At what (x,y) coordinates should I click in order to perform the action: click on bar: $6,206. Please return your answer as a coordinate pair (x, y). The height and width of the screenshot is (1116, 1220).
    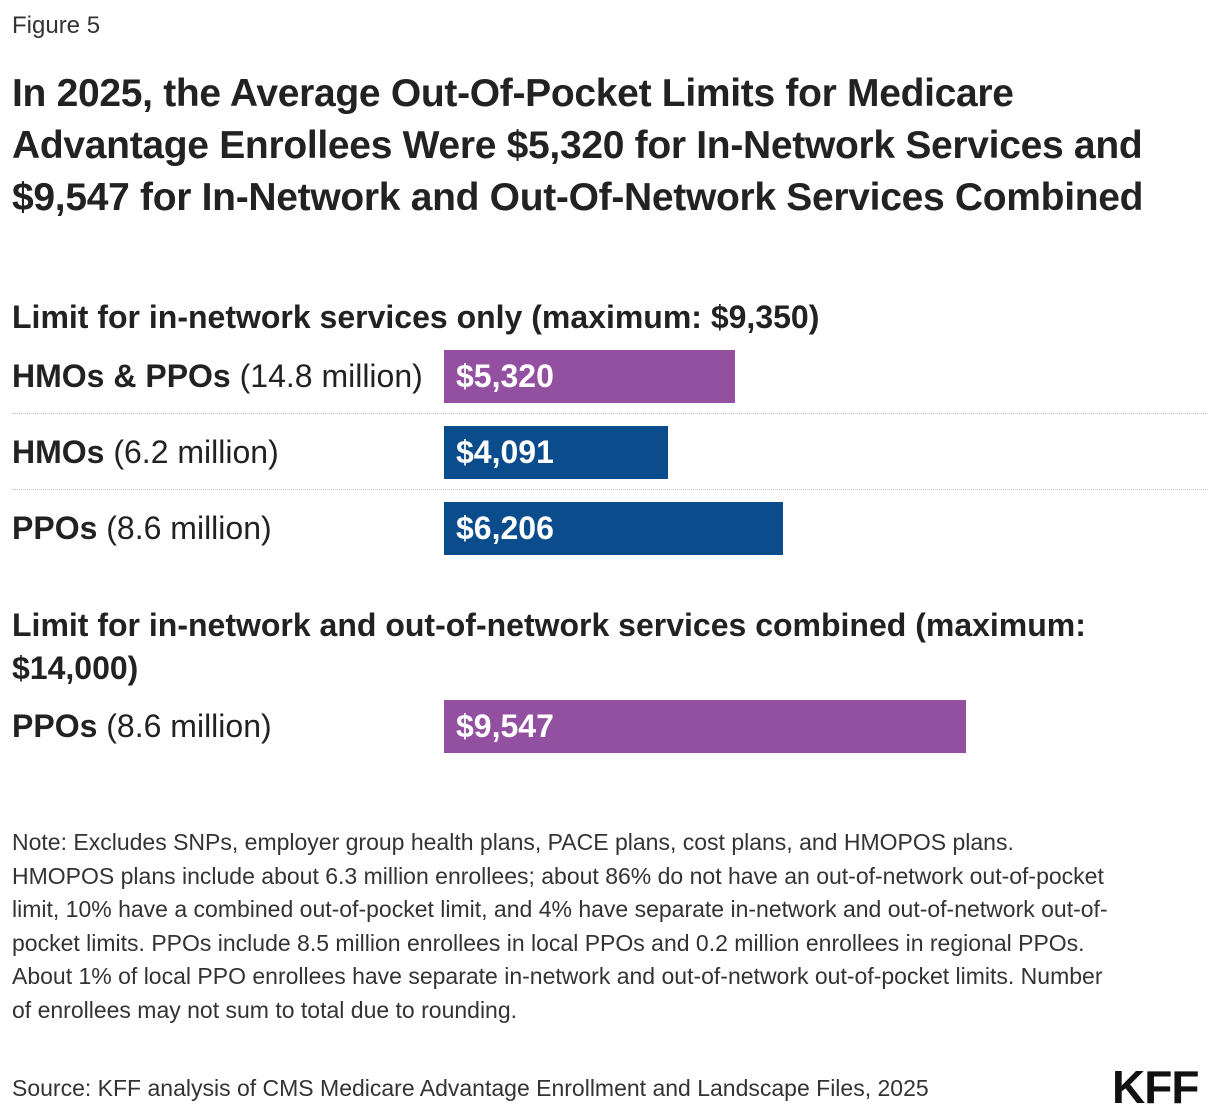
    Looking at the image, I should click on (613, 528).